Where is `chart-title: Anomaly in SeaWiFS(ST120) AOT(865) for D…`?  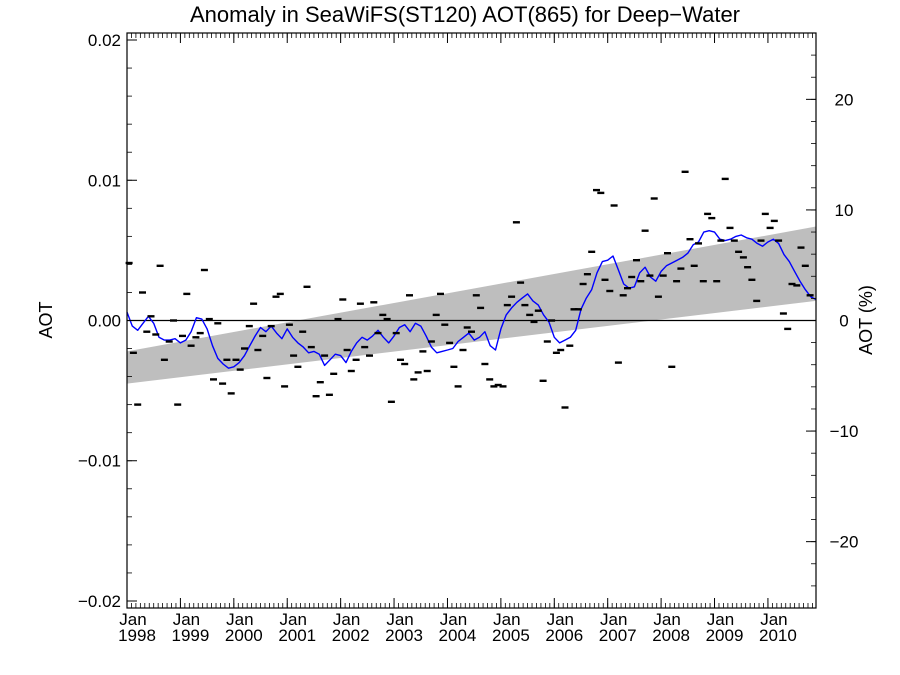
chart-title: Anomaly in SeaWiFS(ST120) AOT(865) for D… is located at coordinates (465, 14).